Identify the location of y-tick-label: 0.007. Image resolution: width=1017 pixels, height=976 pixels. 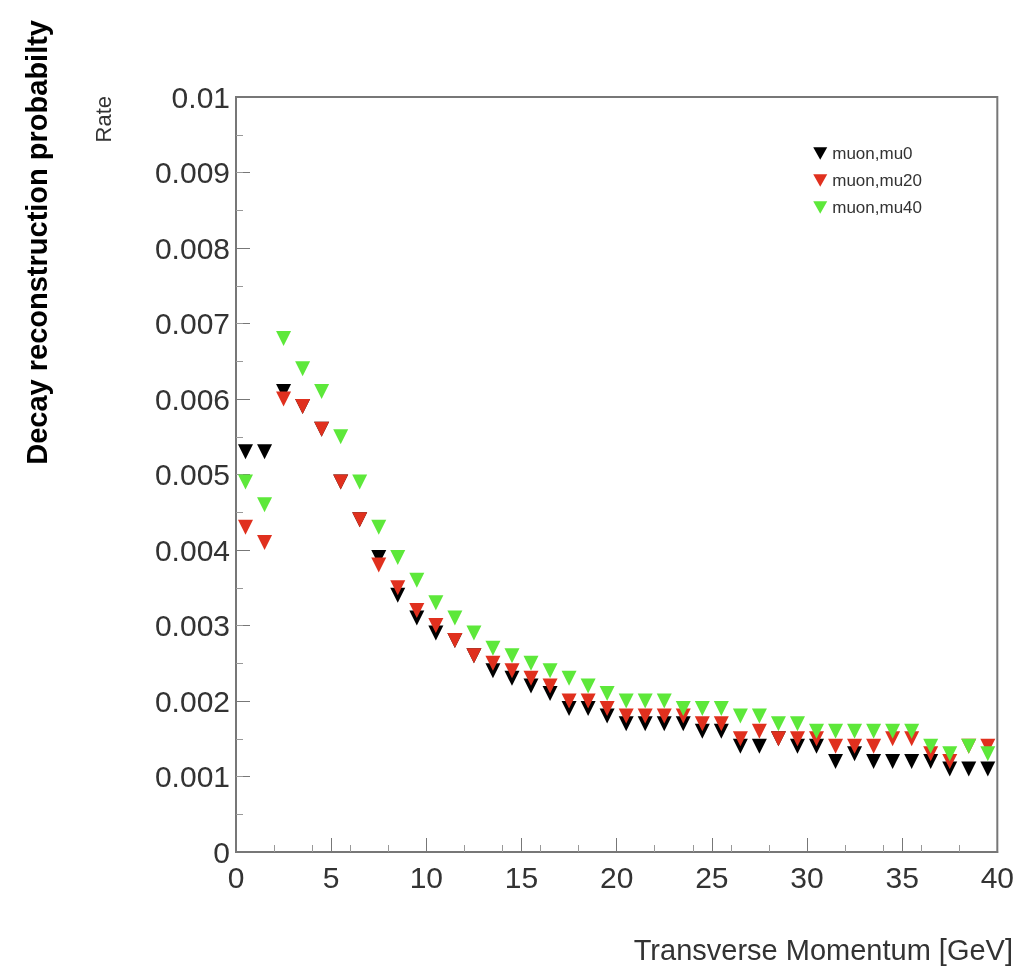
(192, 323).